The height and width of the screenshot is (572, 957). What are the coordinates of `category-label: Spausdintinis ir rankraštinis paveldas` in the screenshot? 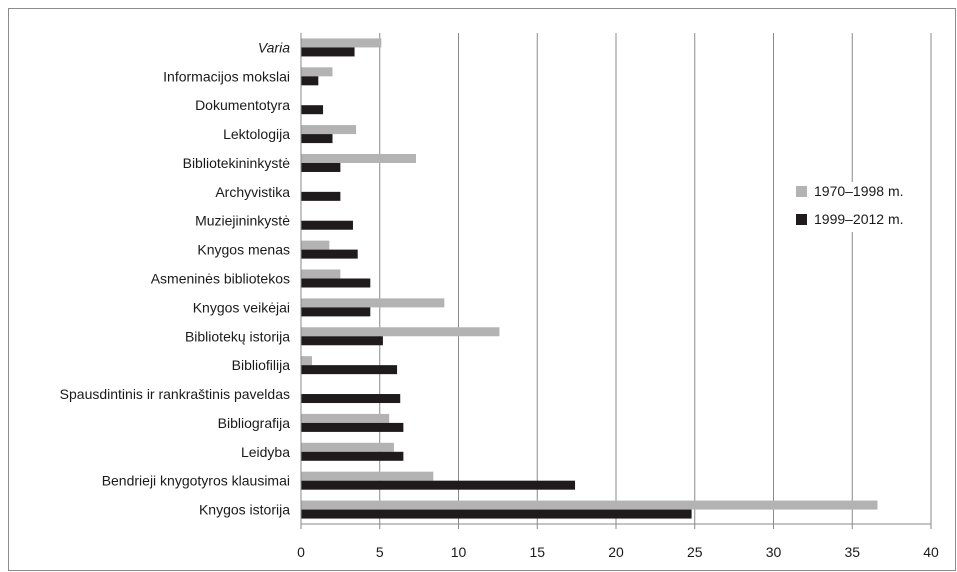 It's located at (175, 394).